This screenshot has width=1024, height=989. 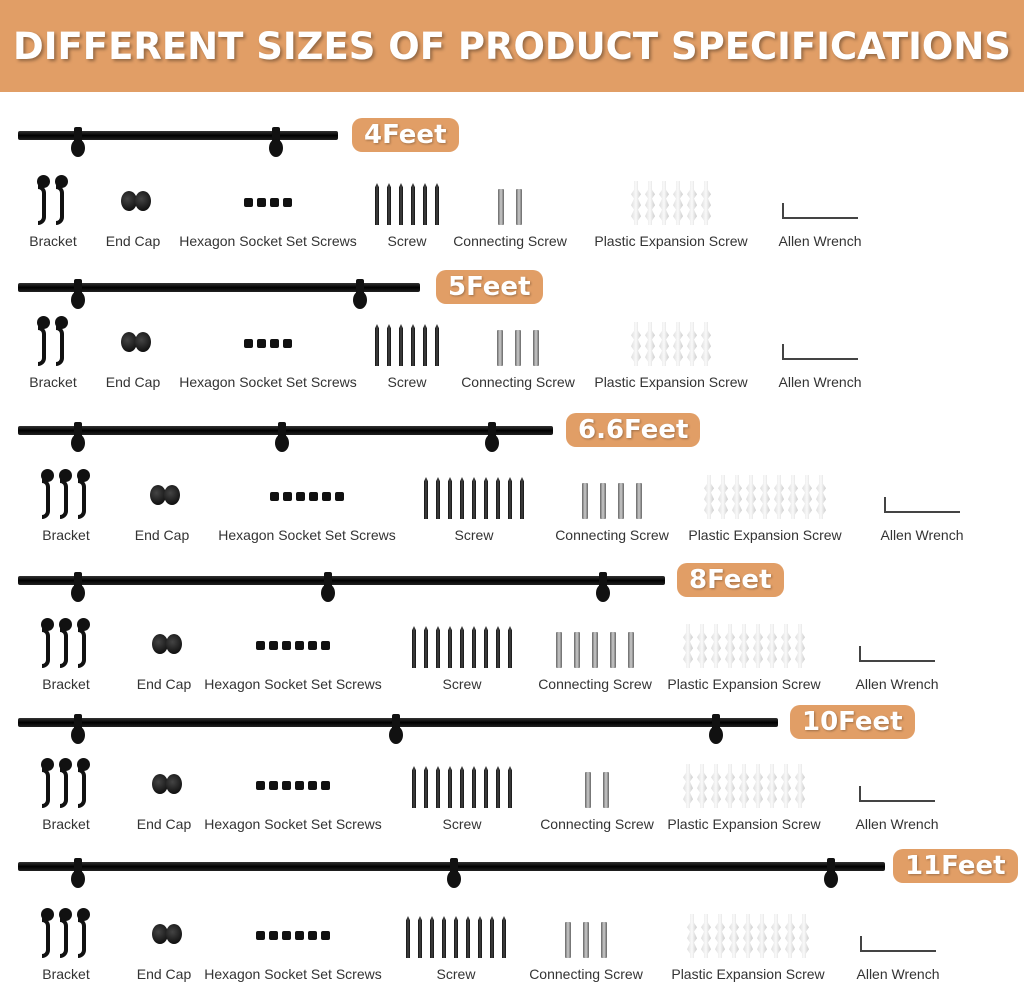 What do you see at coordinates (462, 824) in the screenshot?
I see `part-label: Screw` at bounding box center [462, 824].